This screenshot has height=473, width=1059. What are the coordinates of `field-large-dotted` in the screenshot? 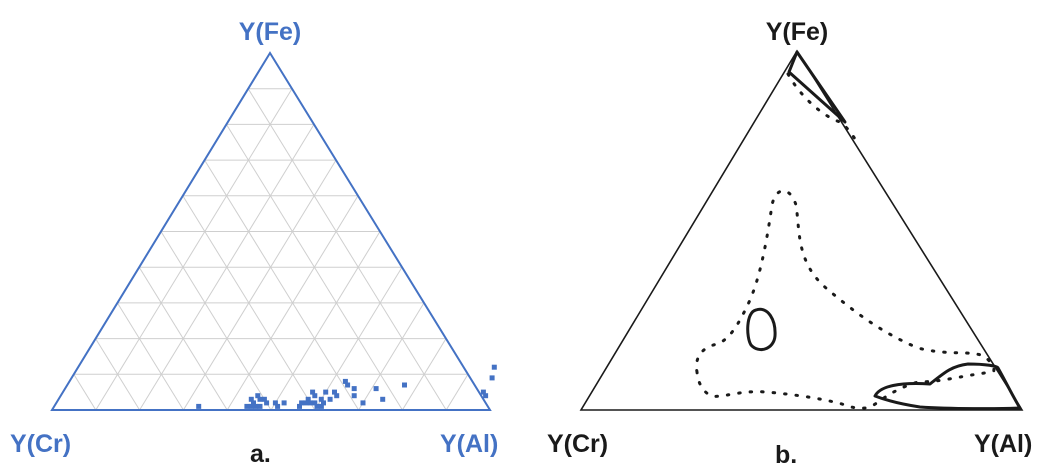 It's located at (845, 299).